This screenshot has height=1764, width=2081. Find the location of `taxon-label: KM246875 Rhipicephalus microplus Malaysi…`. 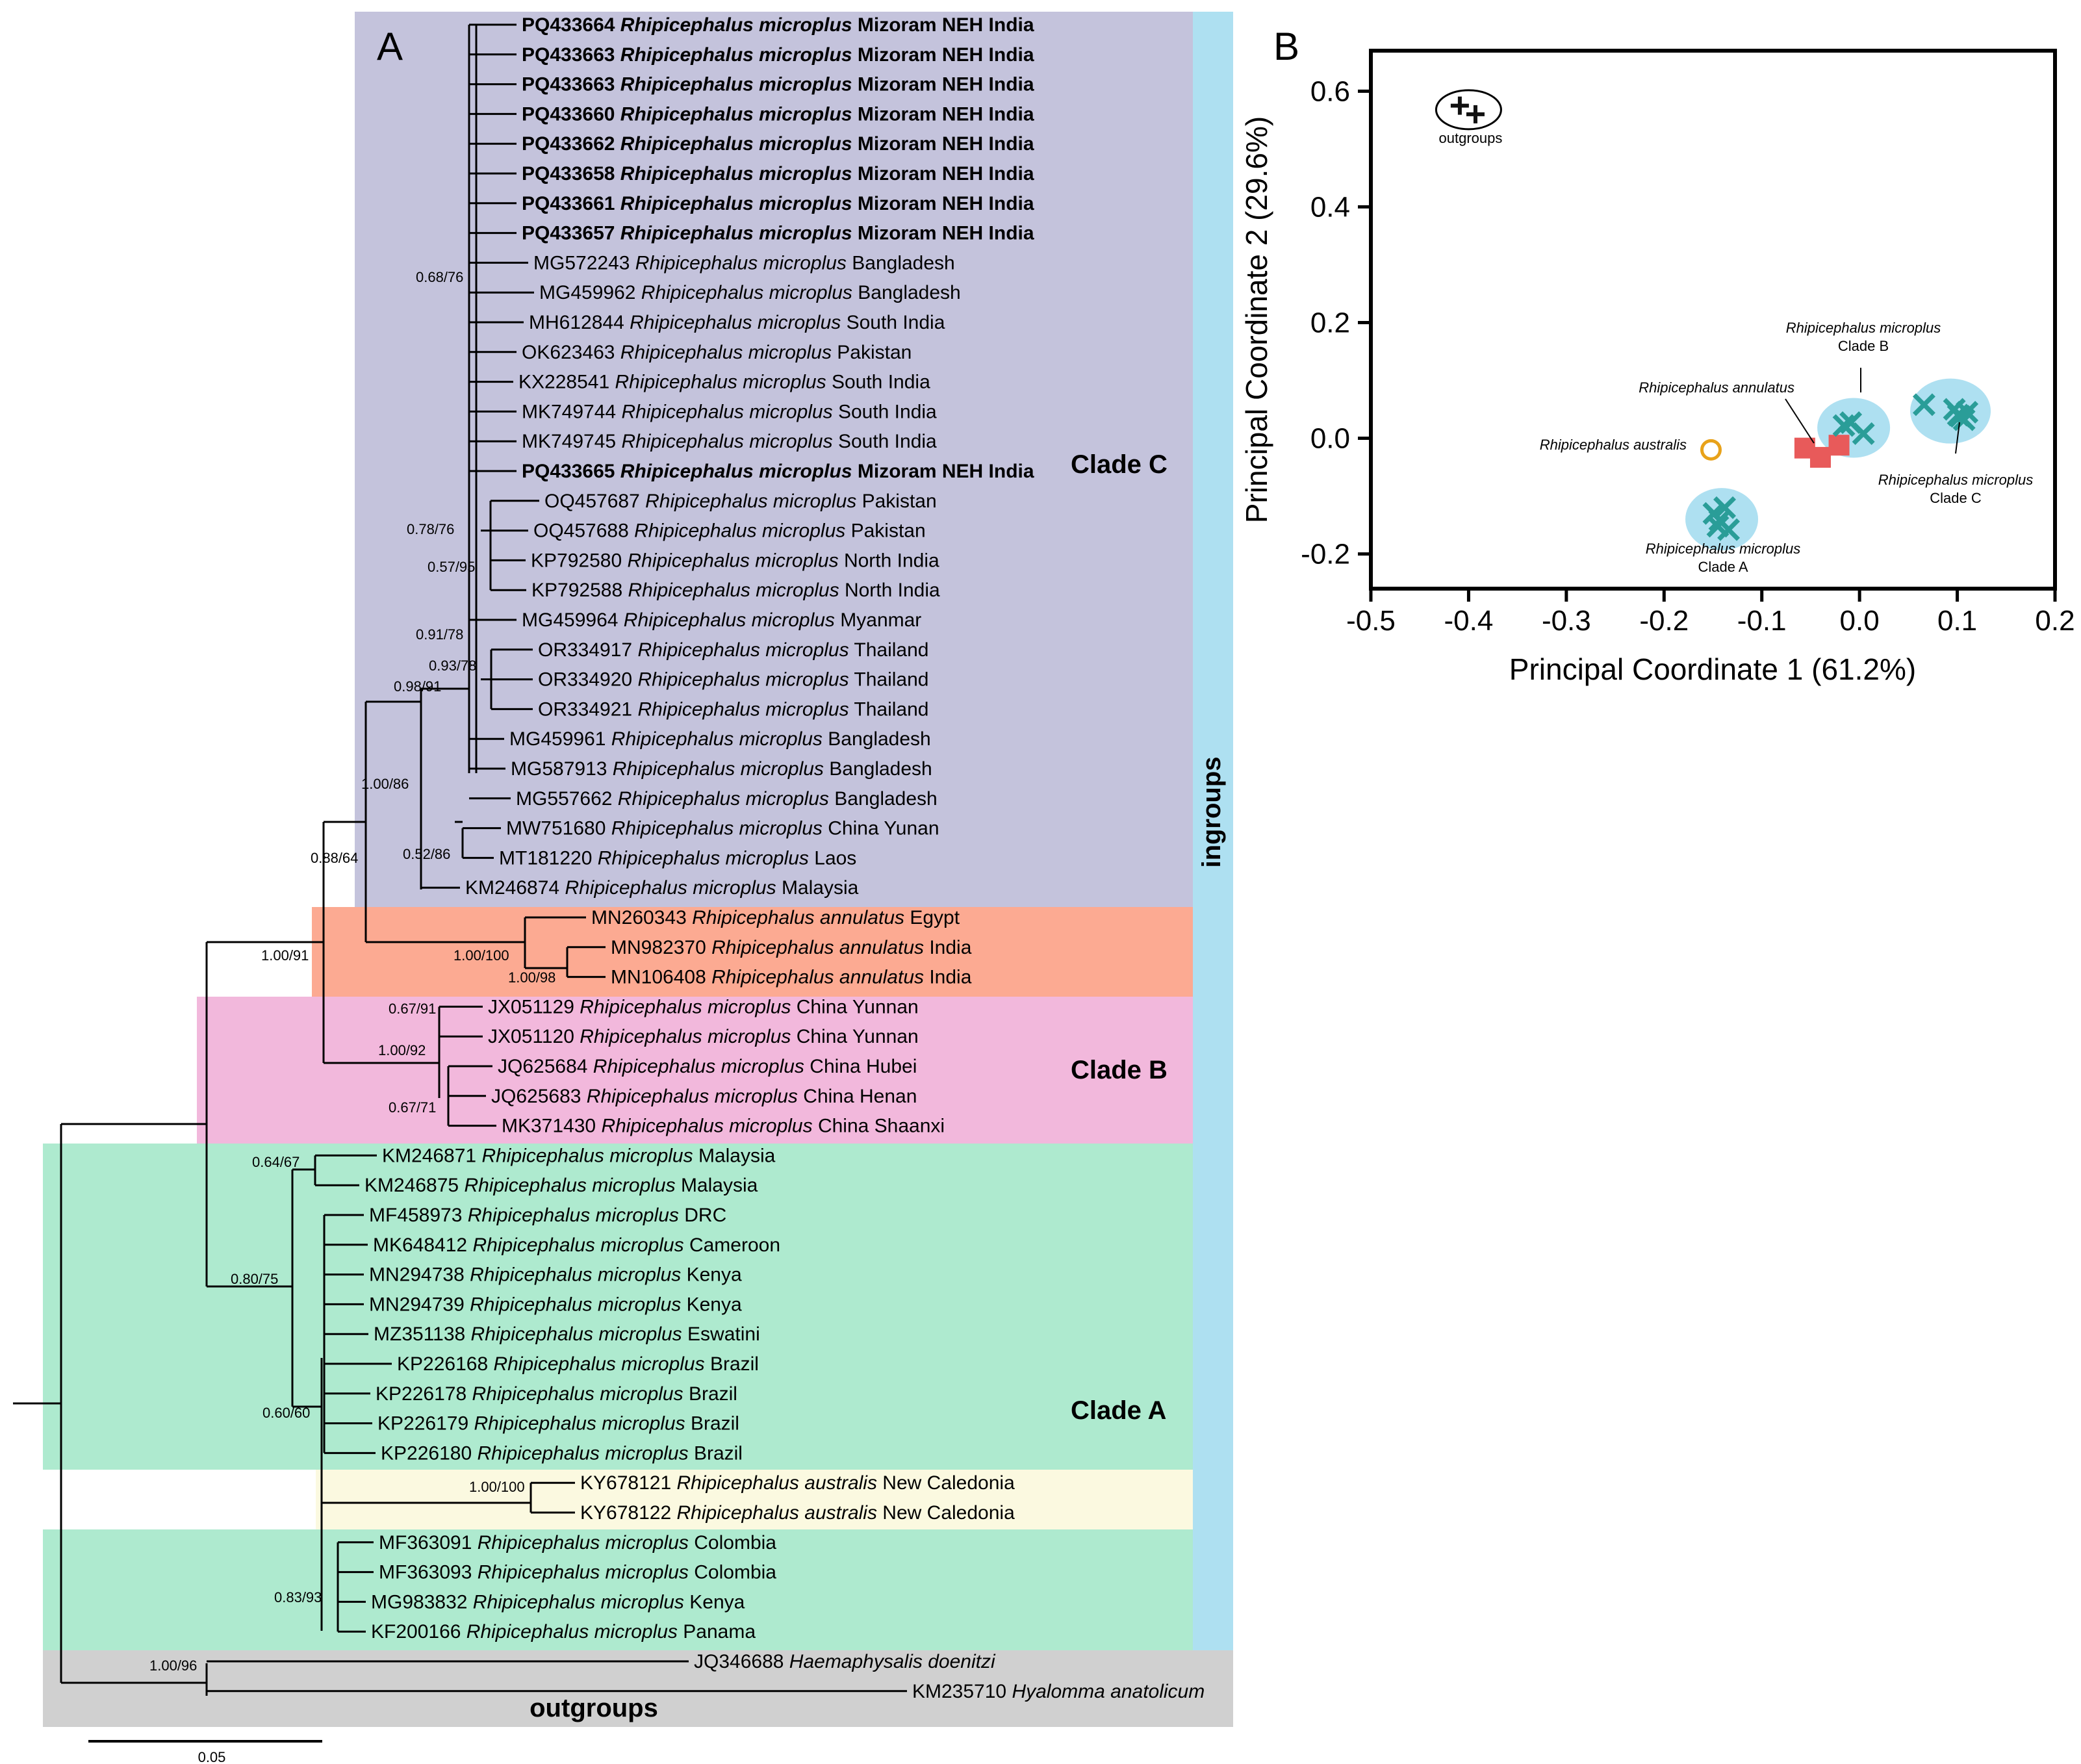

taxon-label: KM246875 Rhipicephalus microplus Malaysi… is located at coordinates (561, 1185).